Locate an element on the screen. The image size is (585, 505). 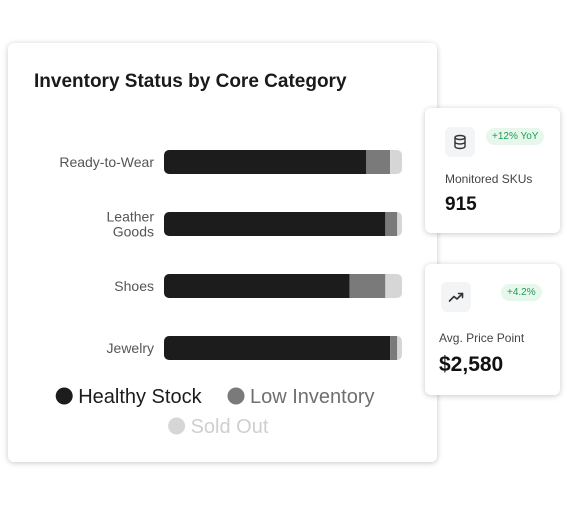
stat-card-avg-price: +4.2% Avg. Price Point $2,580 is located at coordinates (492, 329).